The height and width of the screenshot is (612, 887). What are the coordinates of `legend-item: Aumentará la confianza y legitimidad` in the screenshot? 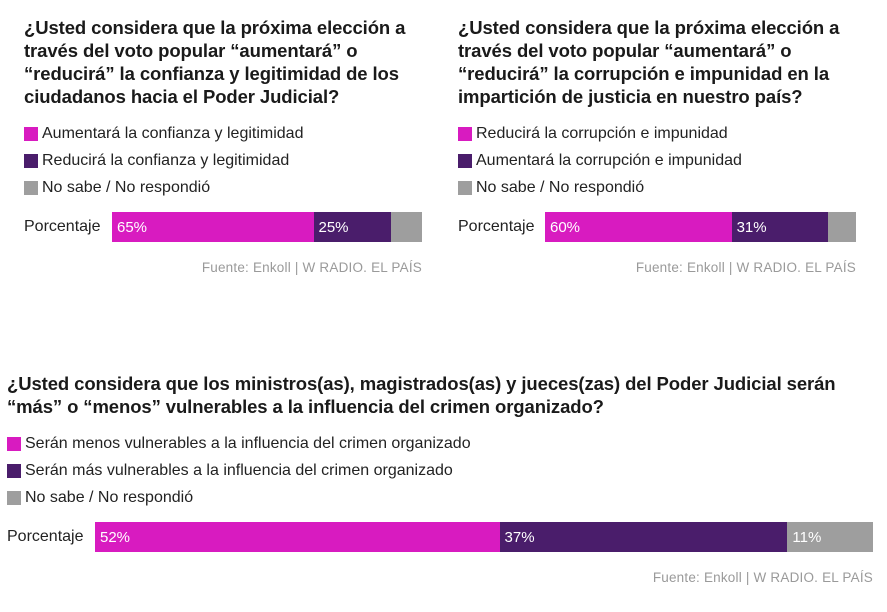 It's located at (223, 133).